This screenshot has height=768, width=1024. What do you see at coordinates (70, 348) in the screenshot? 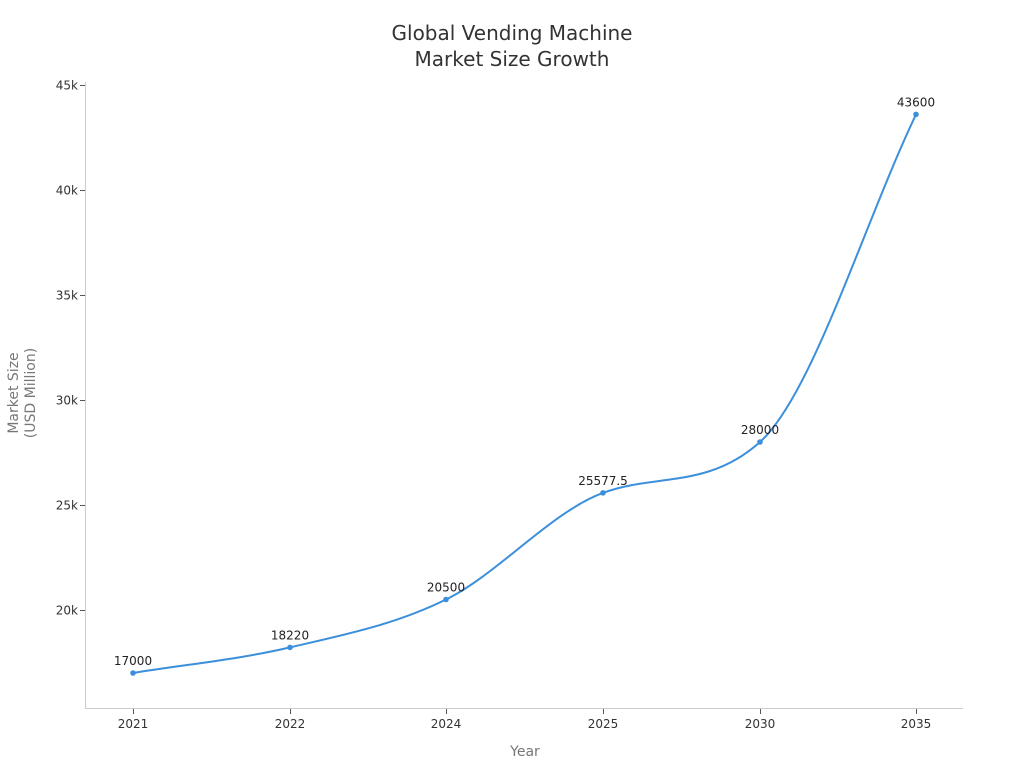
I see `y-axis-ticks: 20k 25k 30k 35k 40k 45k` at bounding box center [70, 348].